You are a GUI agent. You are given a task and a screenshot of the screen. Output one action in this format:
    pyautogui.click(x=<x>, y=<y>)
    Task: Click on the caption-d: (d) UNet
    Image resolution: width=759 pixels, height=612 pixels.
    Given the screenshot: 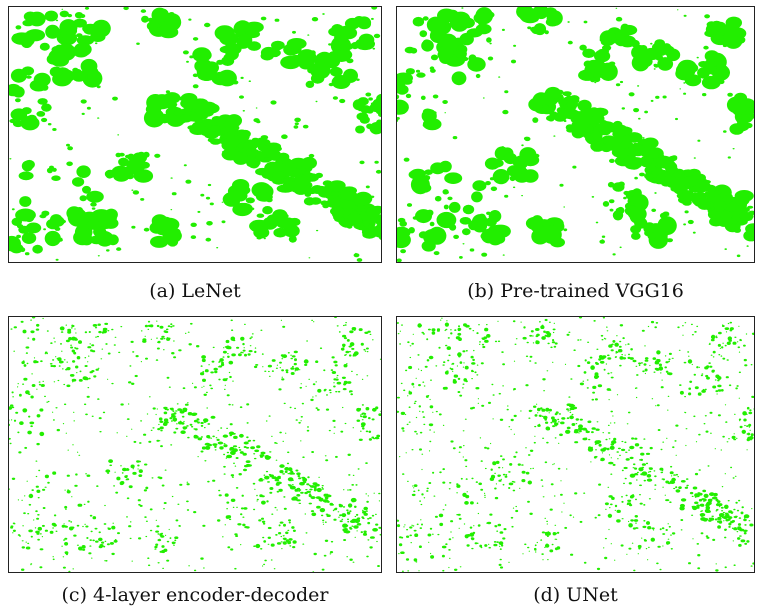 What is the action you would take?
    pyautogui.click(x=575, y=595)
    